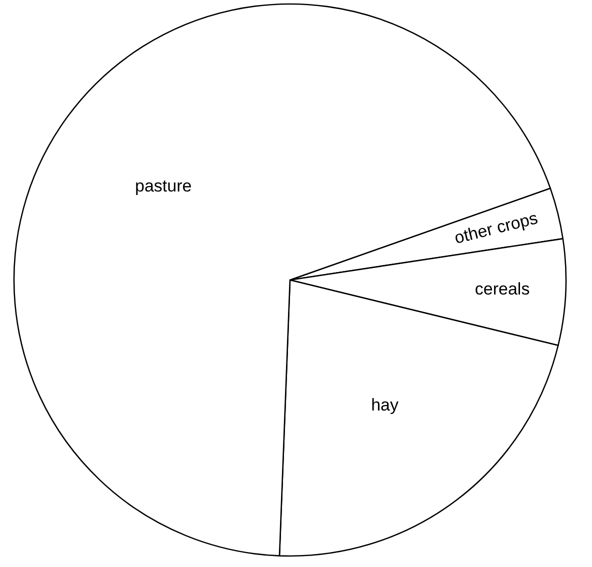 The height and width of the screenshot is (567, 592). I want to click on slice-label: cereals, so click(502, 288).